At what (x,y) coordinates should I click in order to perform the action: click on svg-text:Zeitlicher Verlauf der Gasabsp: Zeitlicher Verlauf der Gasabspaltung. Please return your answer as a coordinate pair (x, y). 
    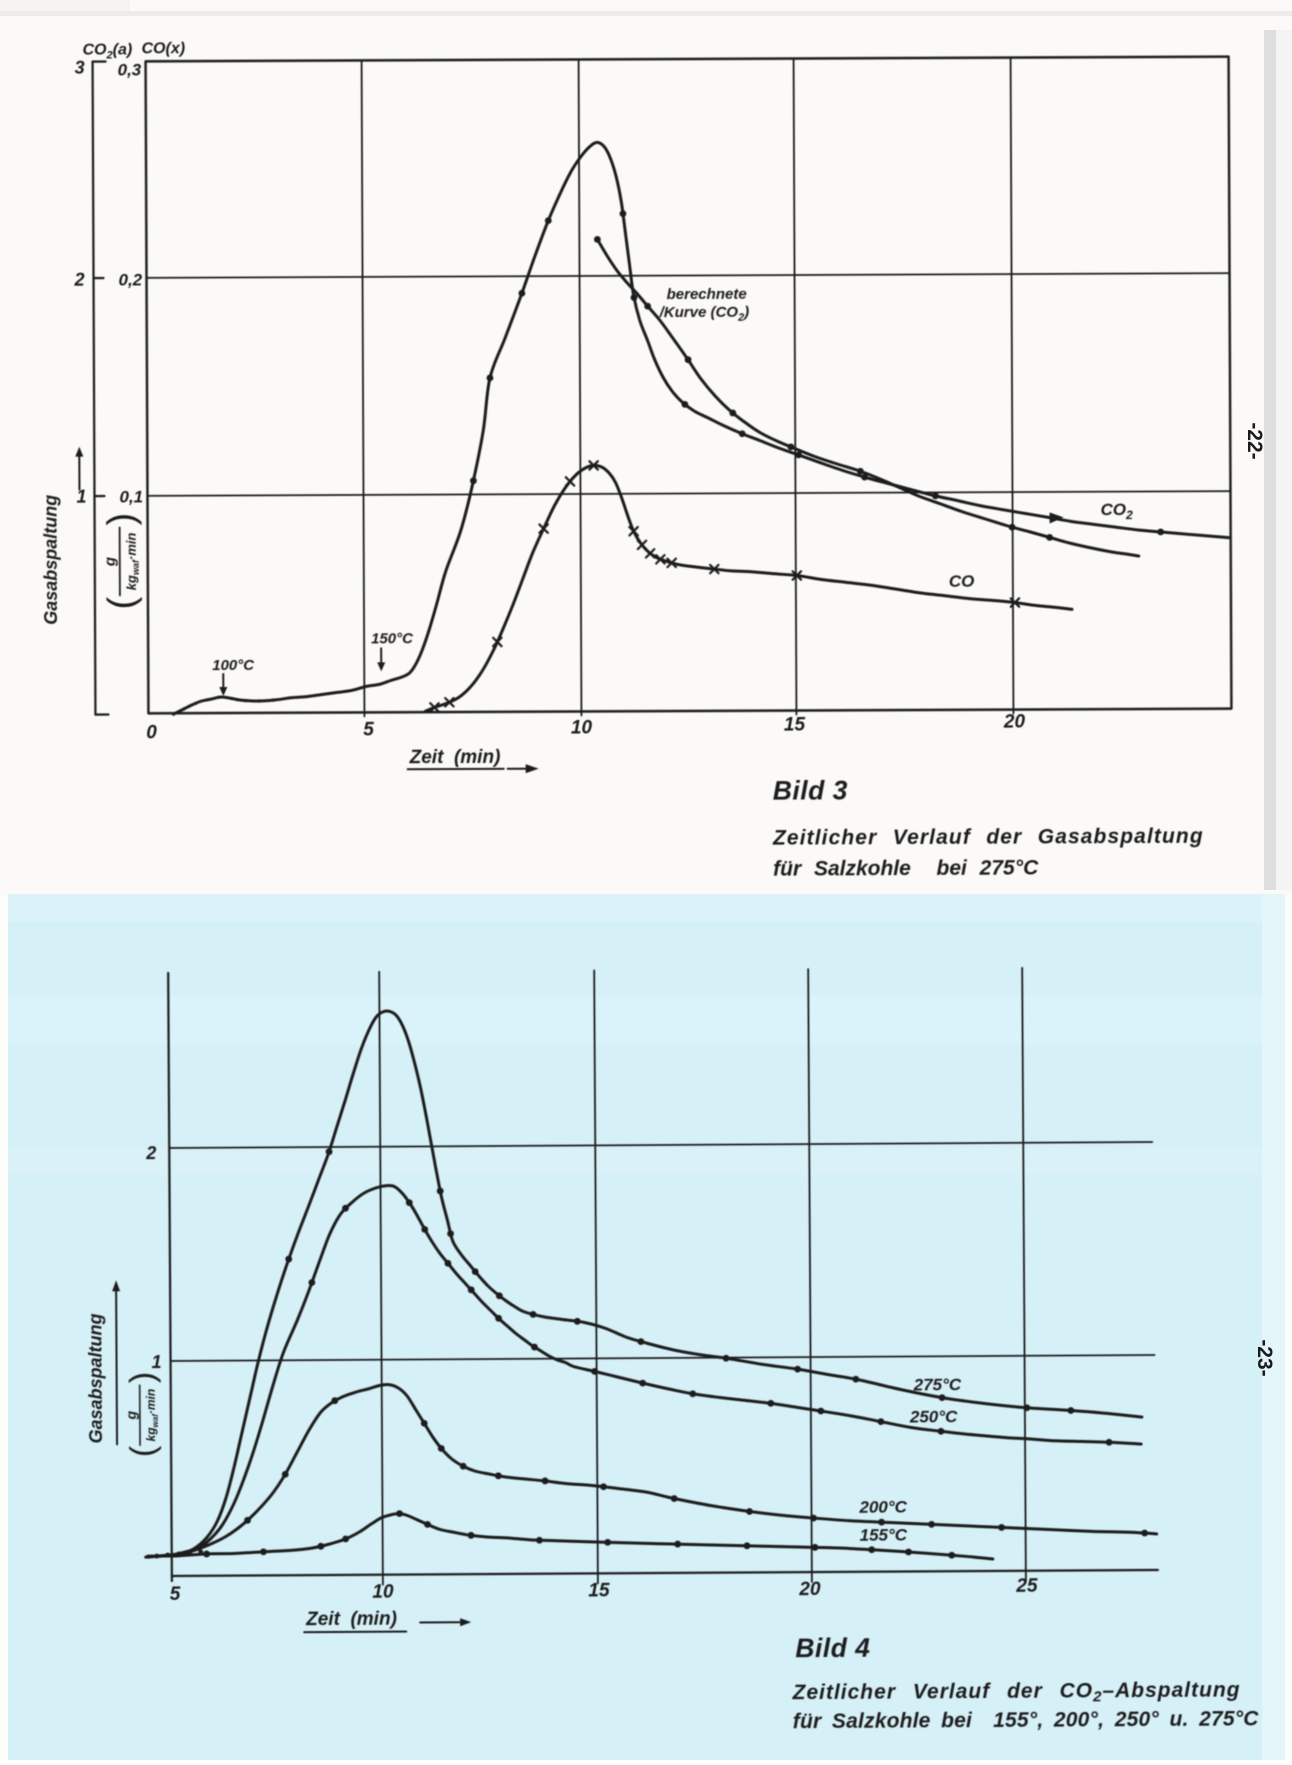
    Looking at the image, I should click on (988, 837).